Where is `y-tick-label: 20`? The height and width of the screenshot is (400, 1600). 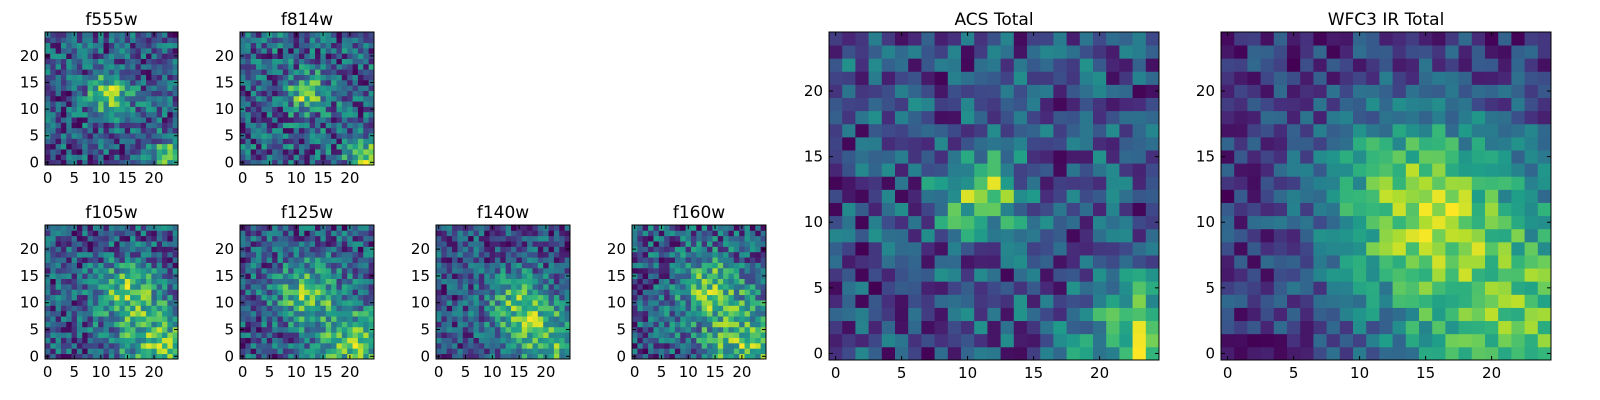 y-tick-label: 20 is located at coordinates (224, 56).